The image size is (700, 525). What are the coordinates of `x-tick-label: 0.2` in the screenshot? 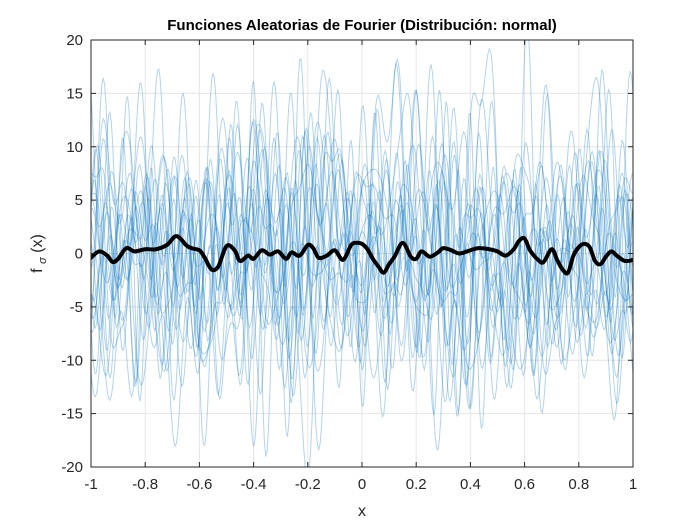 It's located at (416, 484).